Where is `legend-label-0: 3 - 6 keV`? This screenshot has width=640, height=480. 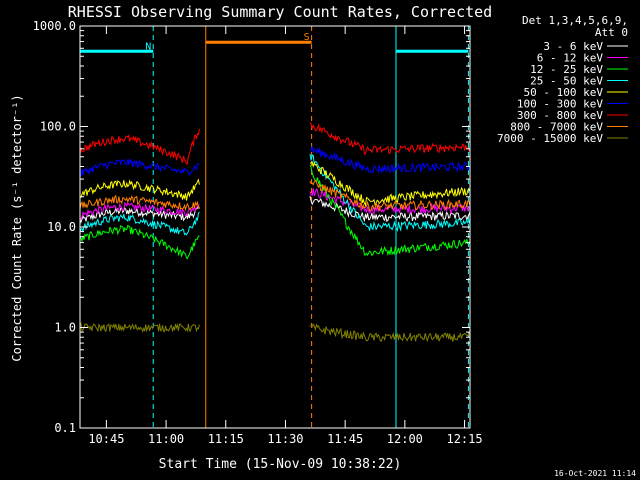 legend-label-0: 3 - 6 keV is located at coordinates (573, 46).